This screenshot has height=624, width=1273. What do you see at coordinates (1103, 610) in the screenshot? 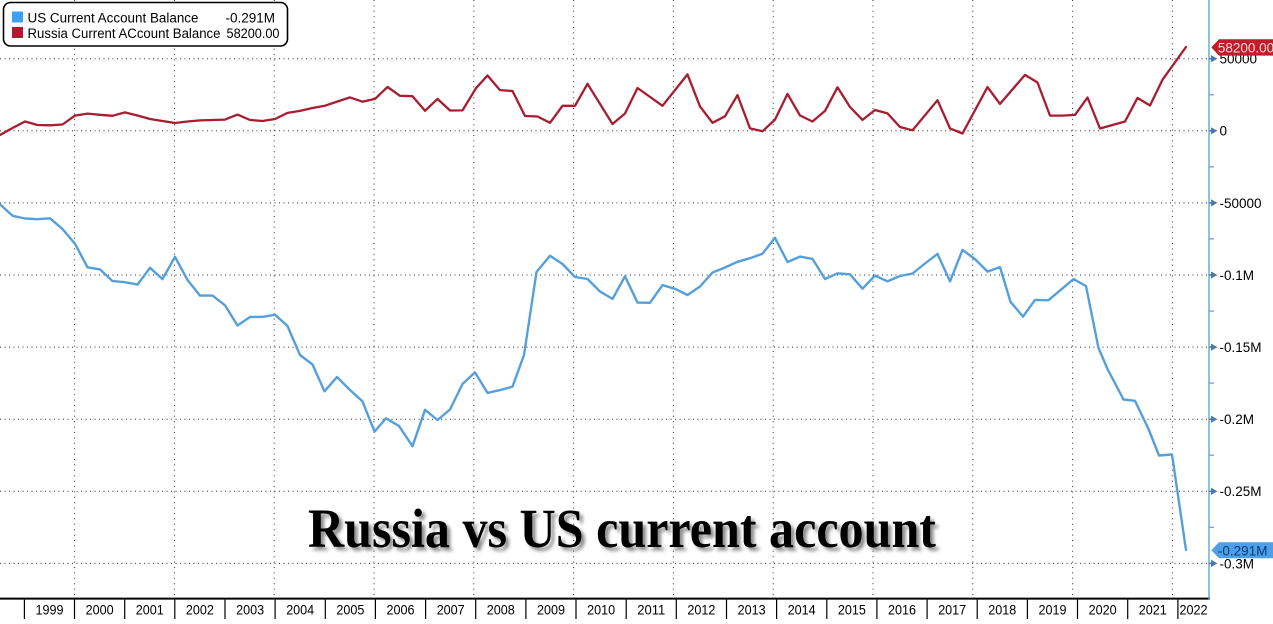
I see `svg-text: 2020` at bounding box center [1103, 610].